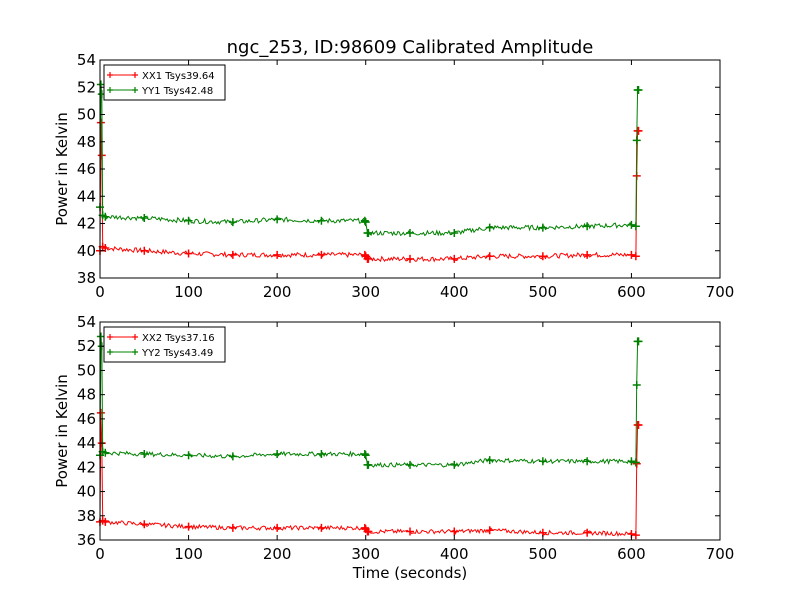 Image resolution: width=800 pixels, height=600 pixels. Describe the element at coordinates (86, 443) in the screenshot. I see `y-tick-label: 44` at that location.